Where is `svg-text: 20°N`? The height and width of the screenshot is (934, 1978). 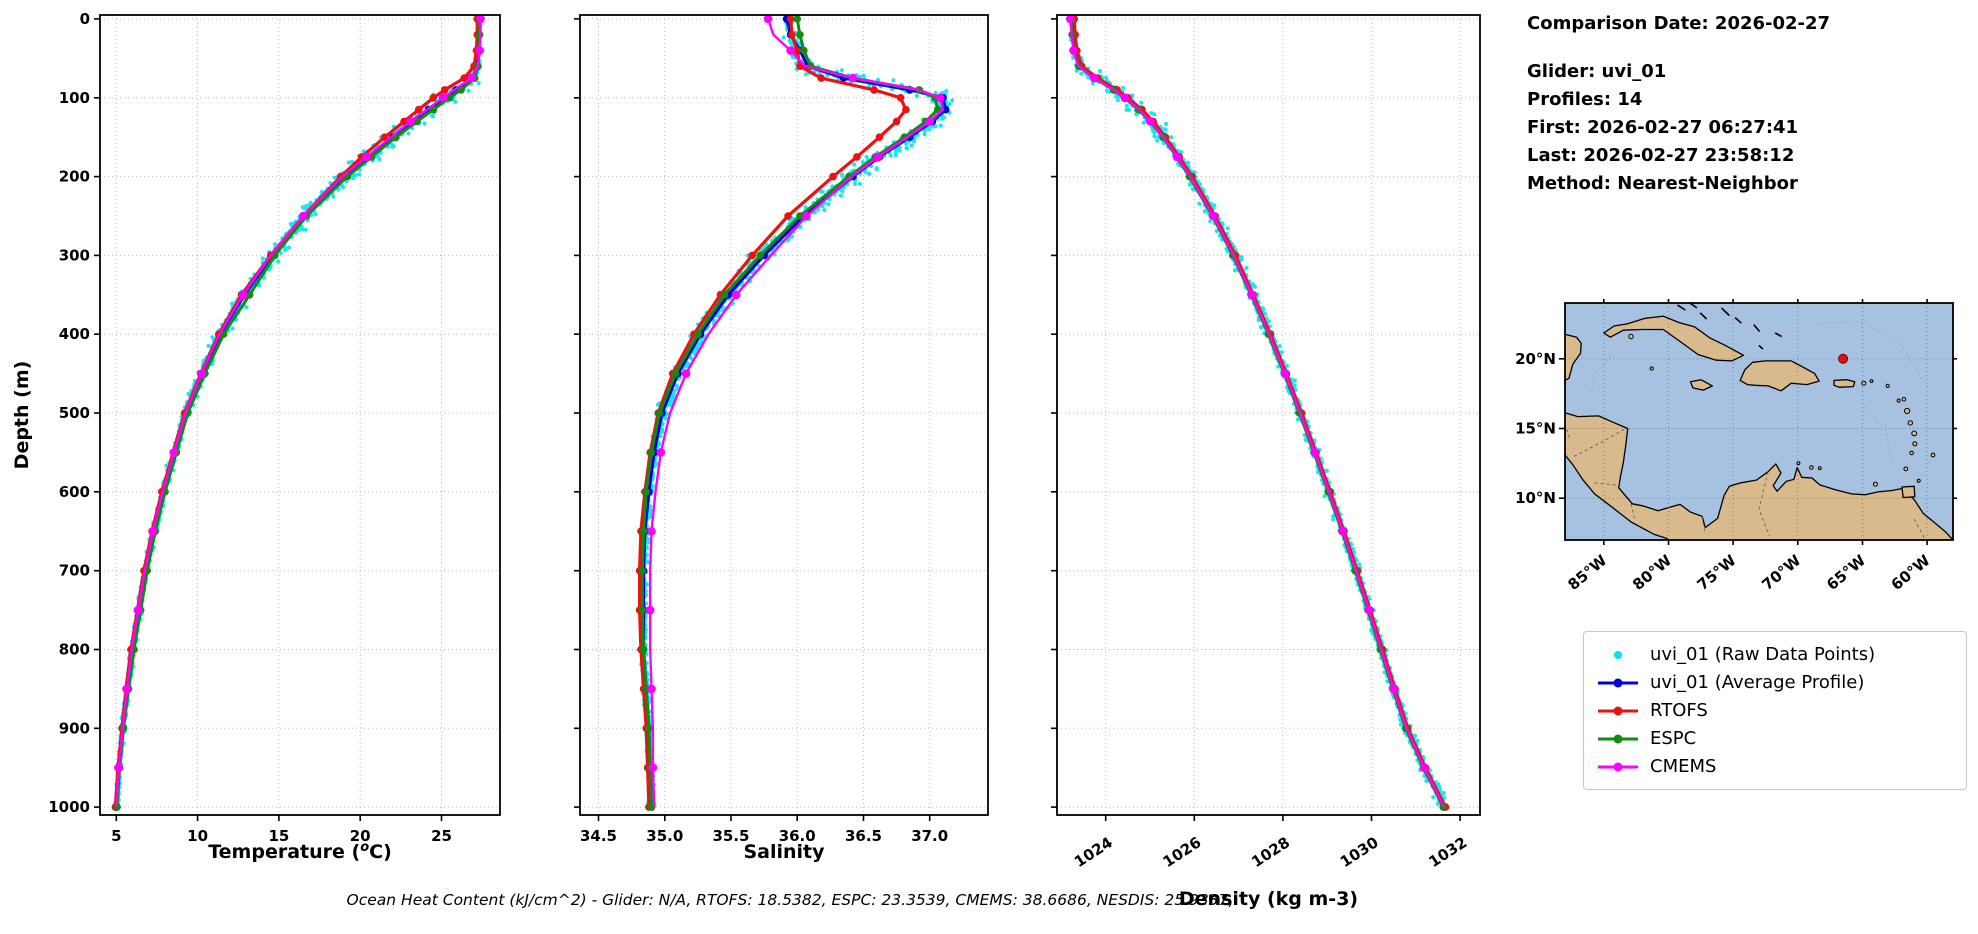
svg-text: 20°N is located at coordinates (1535, 359).